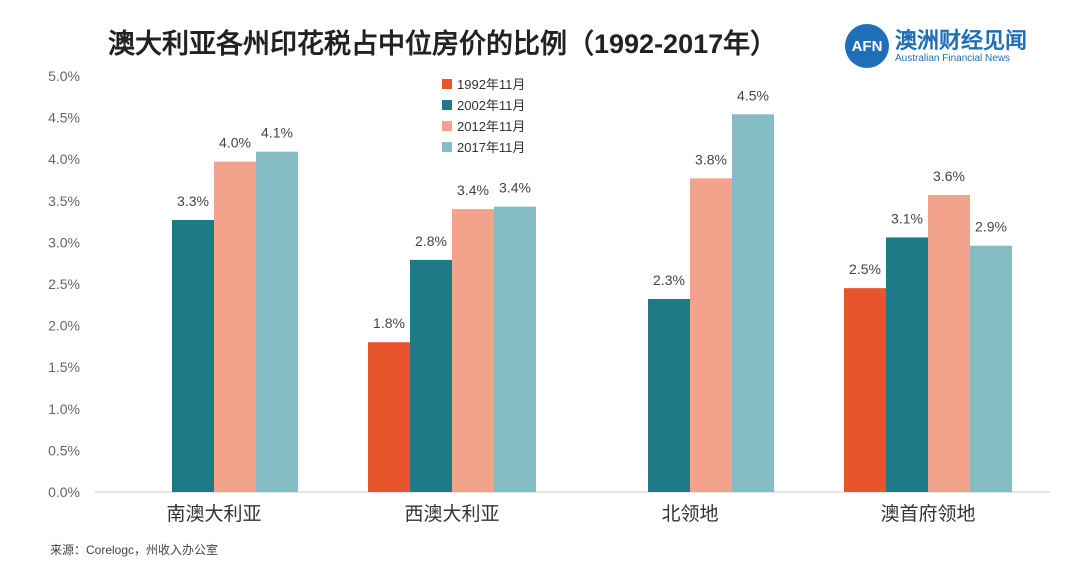 This screenshot has width=1080, height=586. I want to click on data-label: 3.6%, so click(949, 176).